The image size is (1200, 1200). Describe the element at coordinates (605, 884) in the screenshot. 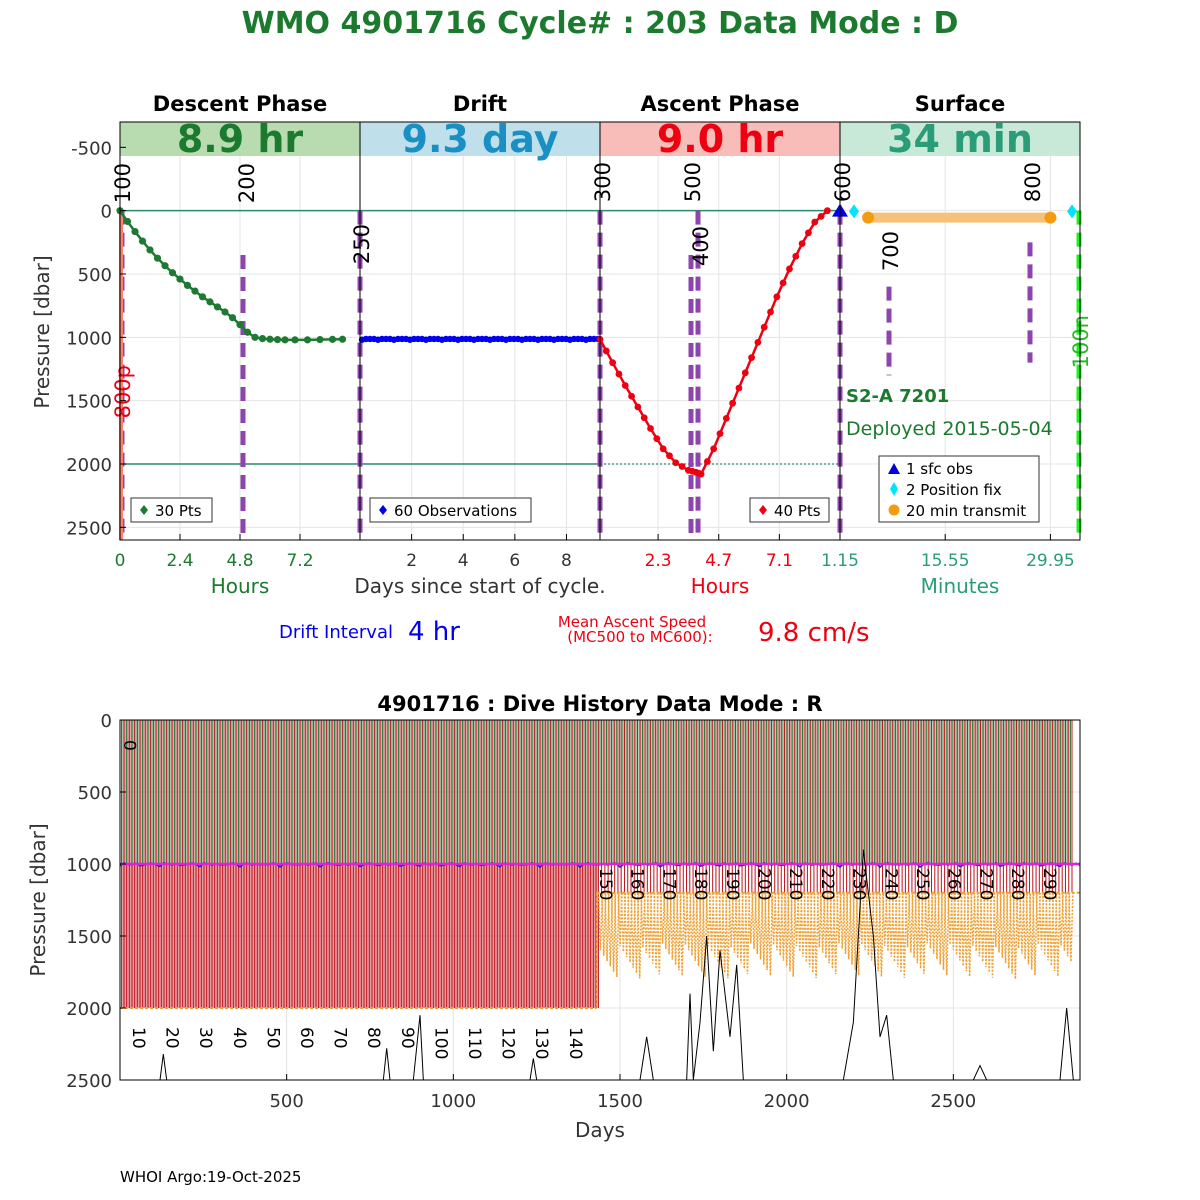

I see `cycle-label: 150` at that location.